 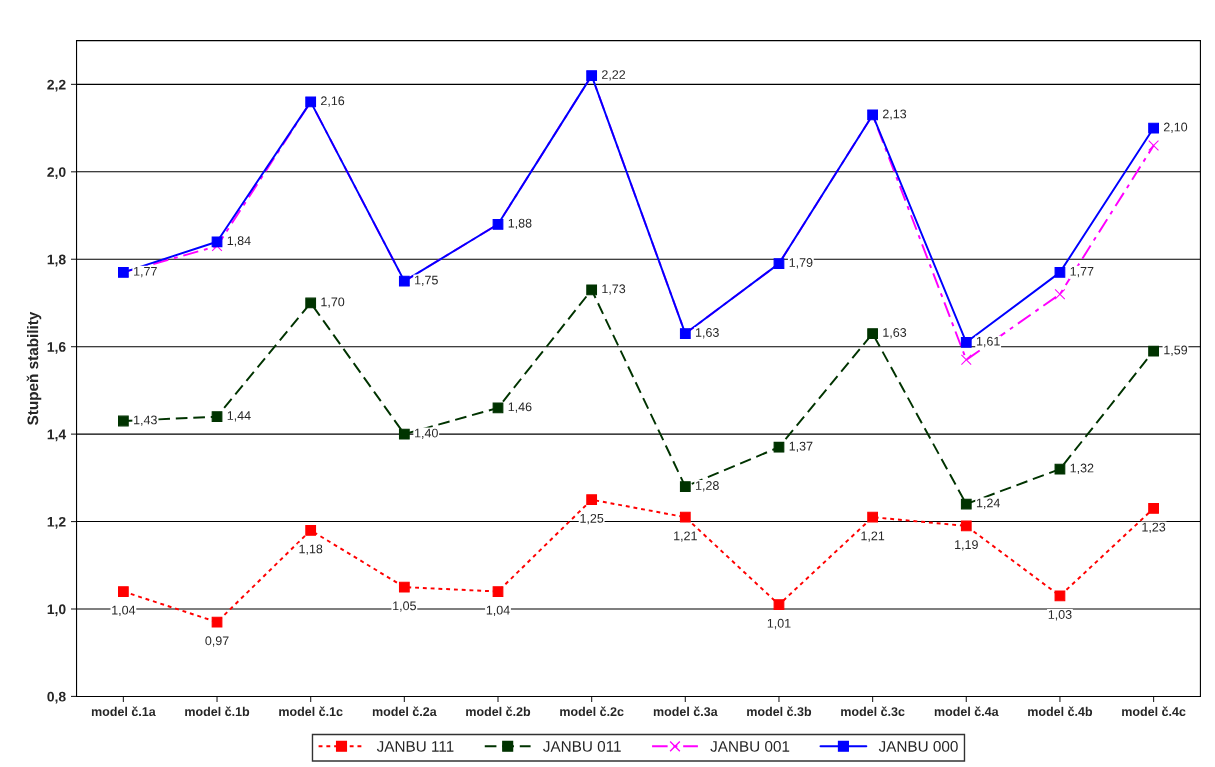 I want to click on data-label: 1,03, so click(x=1060, y=615).